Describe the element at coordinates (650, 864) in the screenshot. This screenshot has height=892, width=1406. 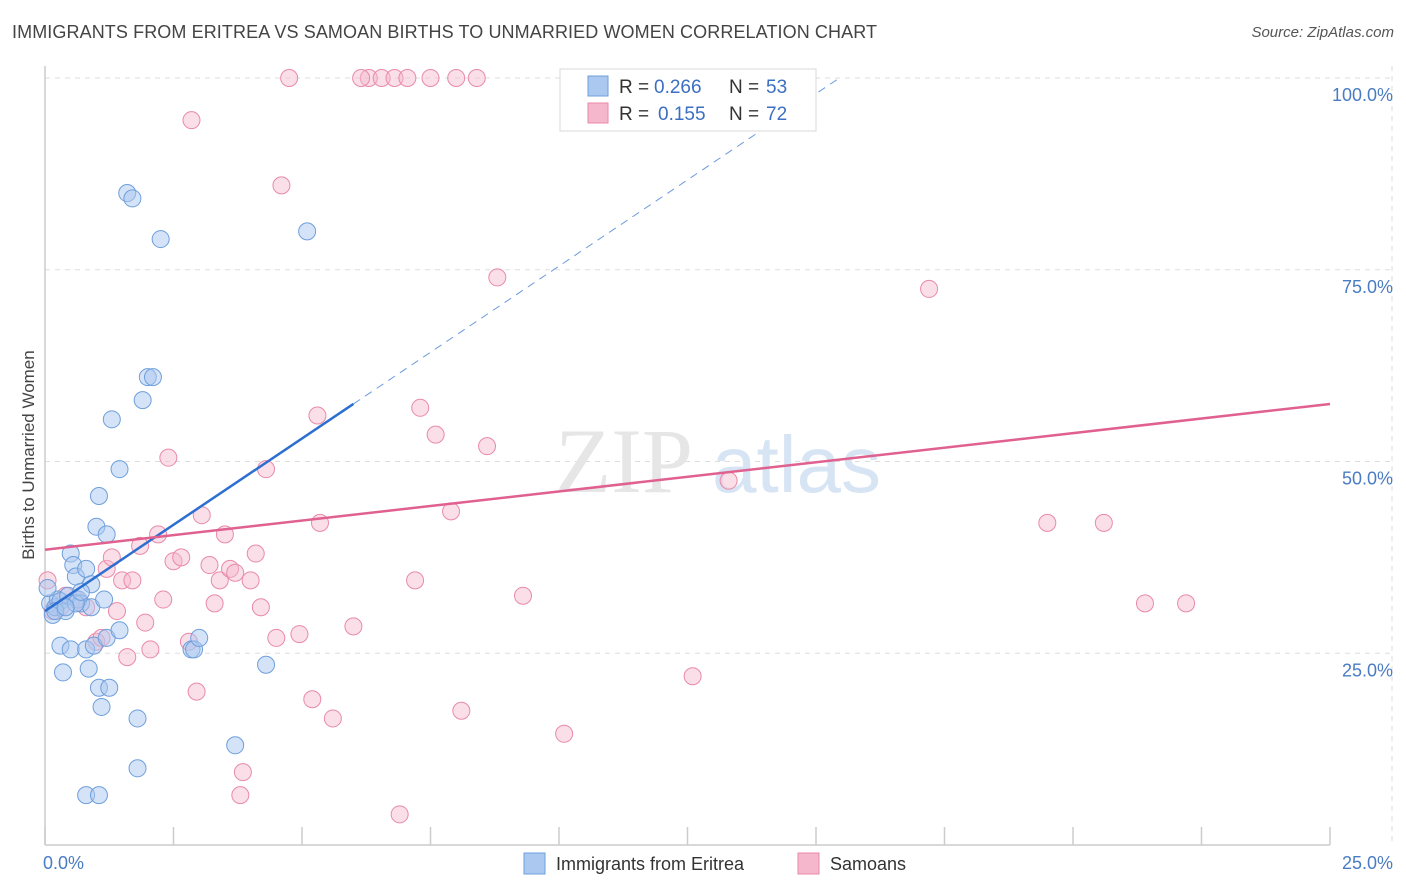
I see `bottom-legend-label-eritrea: Immigrants from Eritrea` at that location.